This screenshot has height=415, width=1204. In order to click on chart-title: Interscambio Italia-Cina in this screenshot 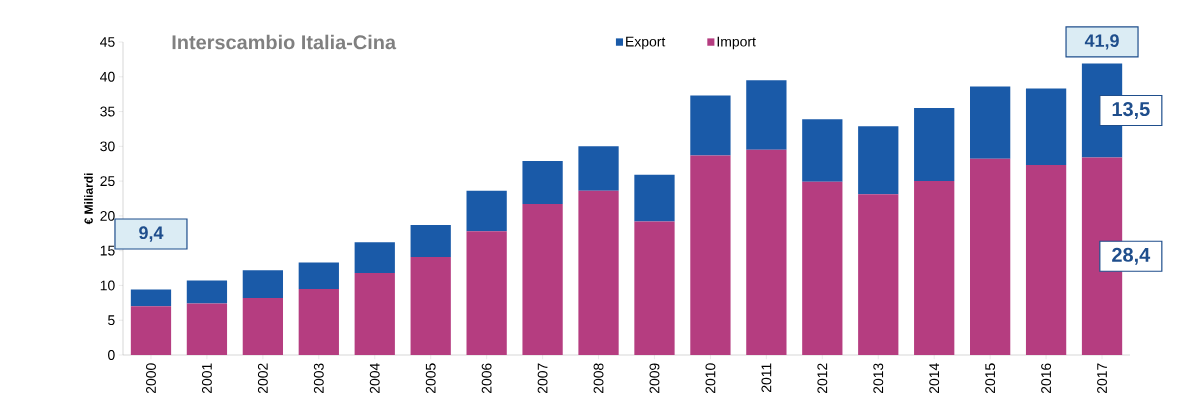, I will do `click(284, 42)`.